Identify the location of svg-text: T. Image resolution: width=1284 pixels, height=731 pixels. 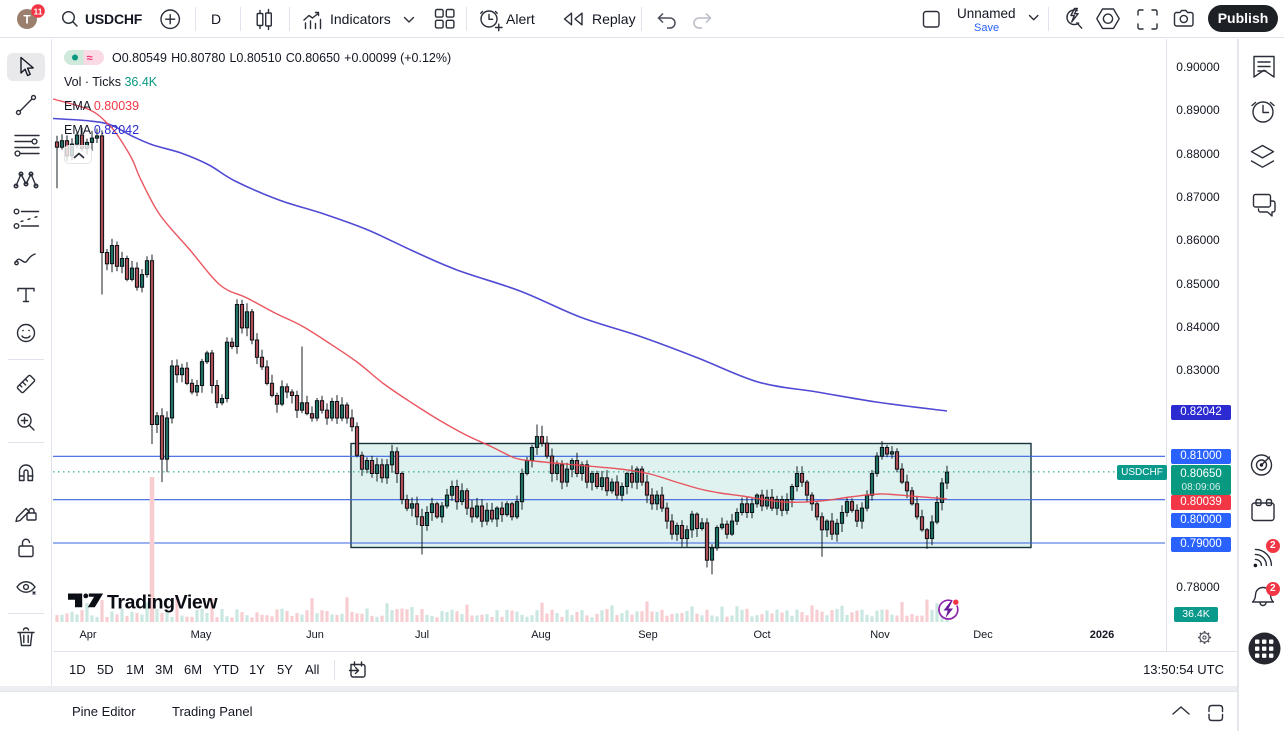
(27, 20).